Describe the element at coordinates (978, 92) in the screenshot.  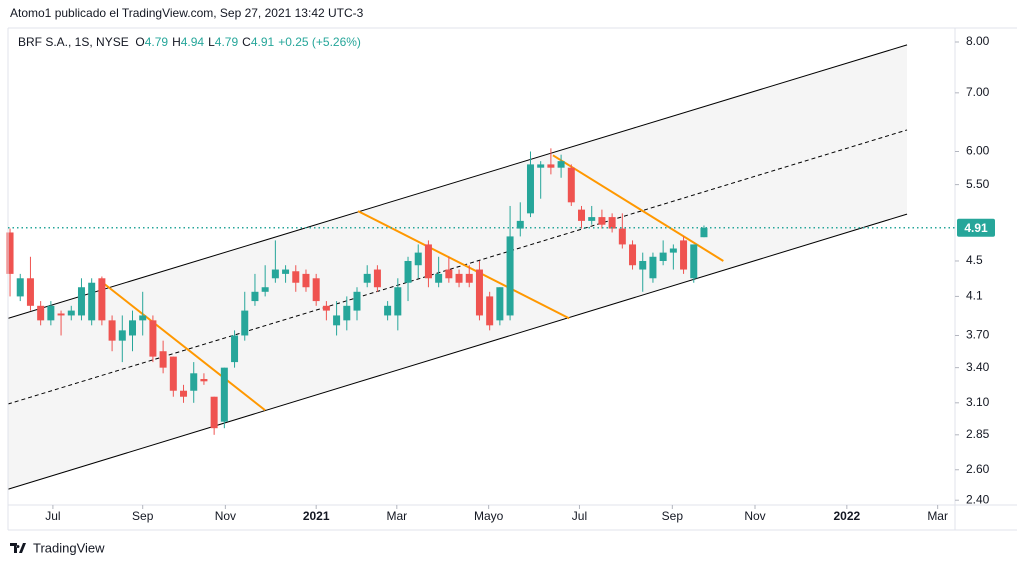
I see `y-tick-label: 7.00` at that location.